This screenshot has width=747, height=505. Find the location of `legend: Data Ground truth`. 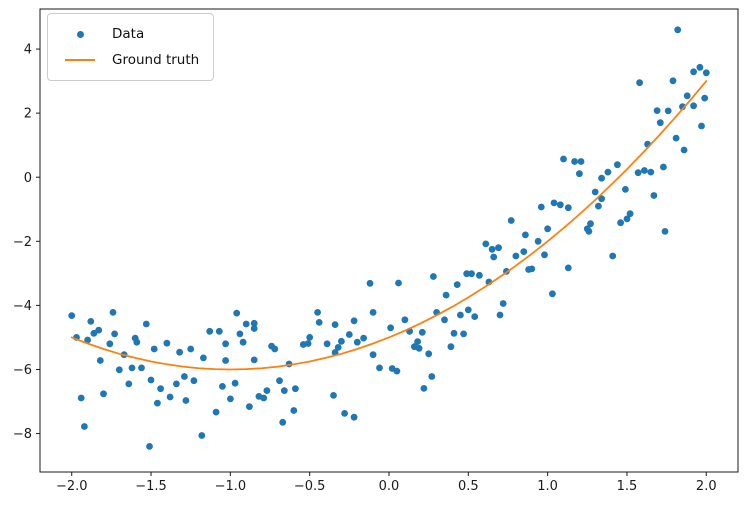

legend: Data Ground truth is located at coordinates (131, 47).